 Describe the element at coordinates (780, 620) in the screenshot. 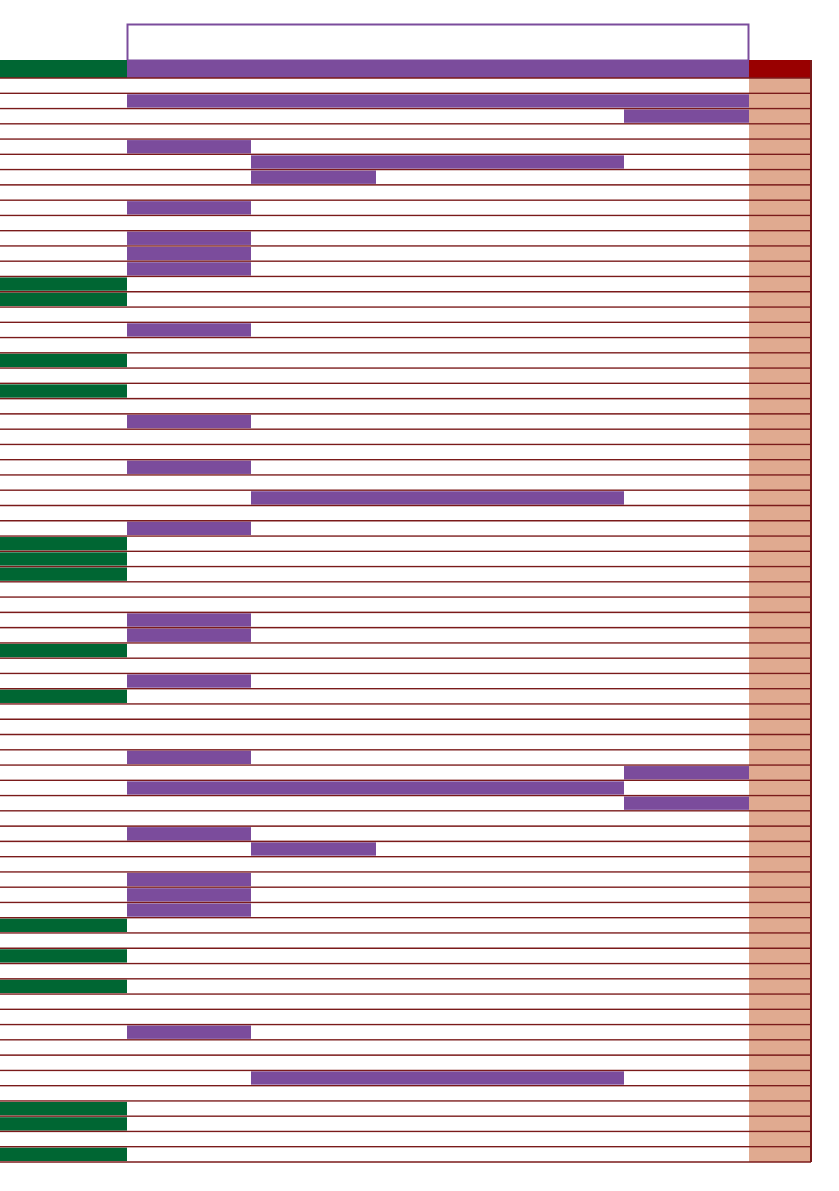

I see `side-column-fill` at that location.